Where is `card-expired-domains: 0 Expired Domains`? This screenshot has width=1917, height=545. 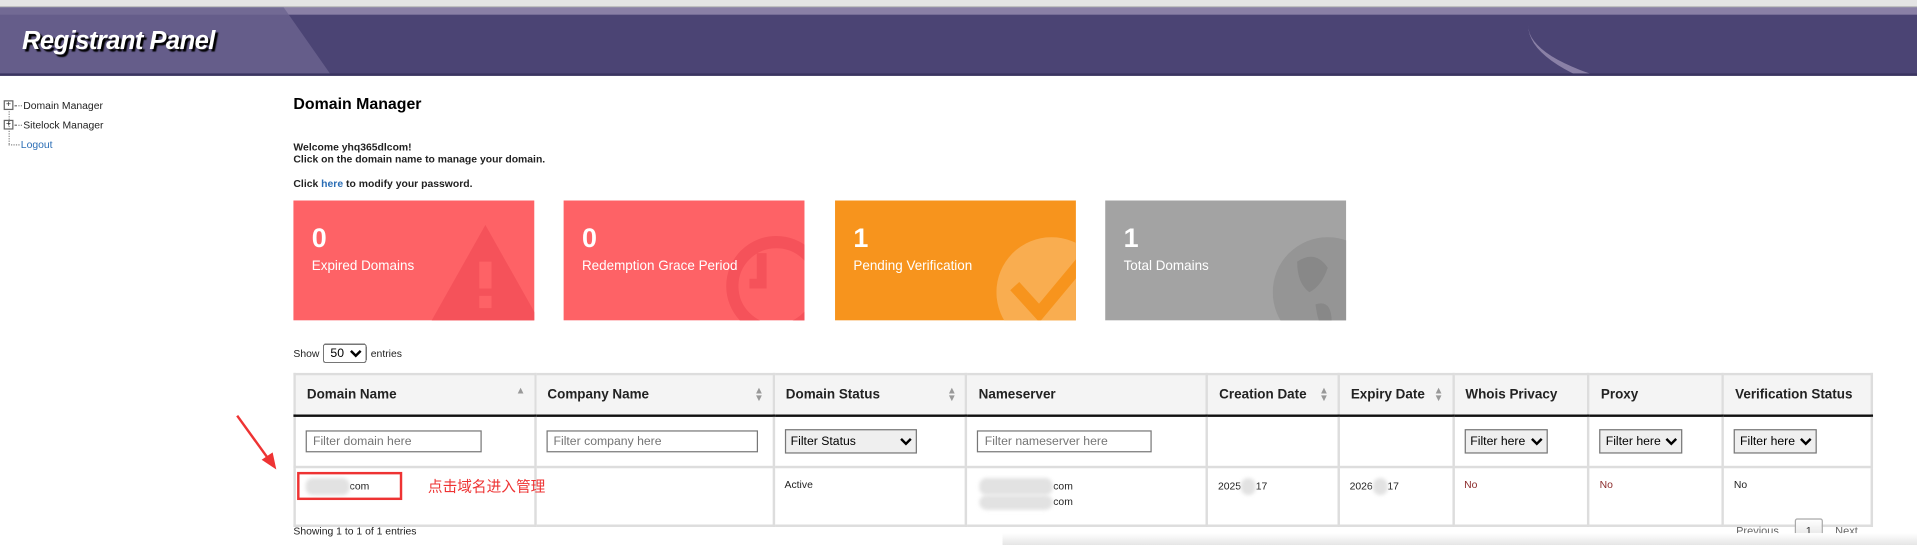
card-expired-domains: 0 Expired Domains is located at coordinates (414, 260).